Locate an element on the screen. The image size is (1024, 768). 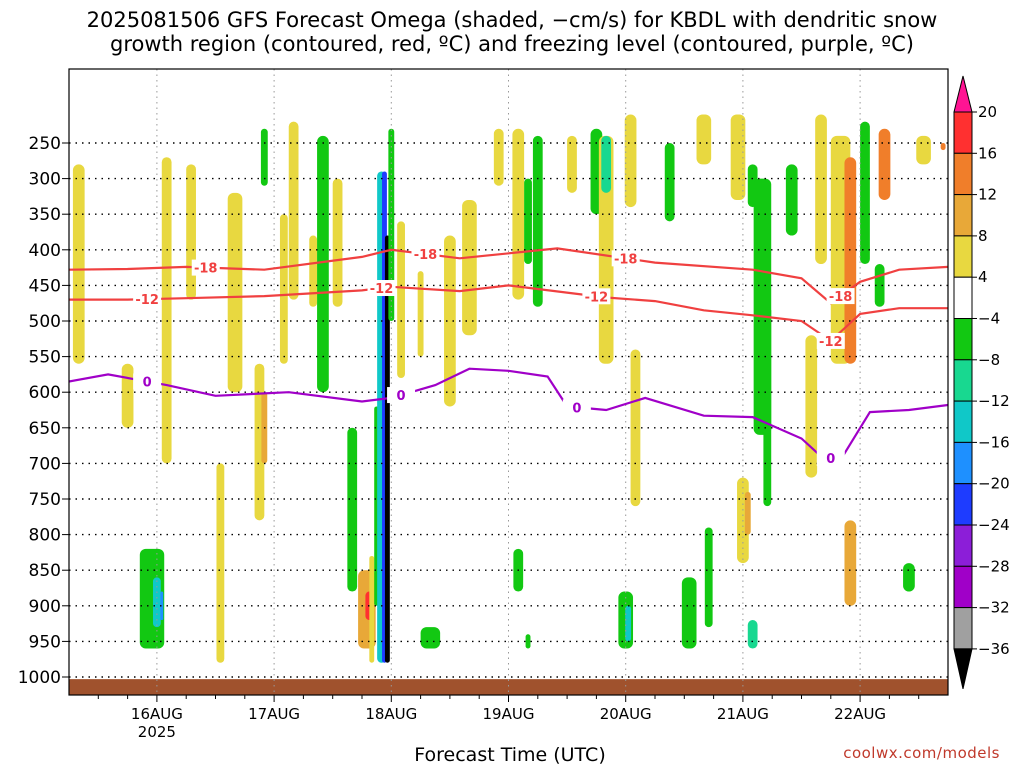
x-tick-label-20AUG: 20AUG is located at coordinates (626, 714).